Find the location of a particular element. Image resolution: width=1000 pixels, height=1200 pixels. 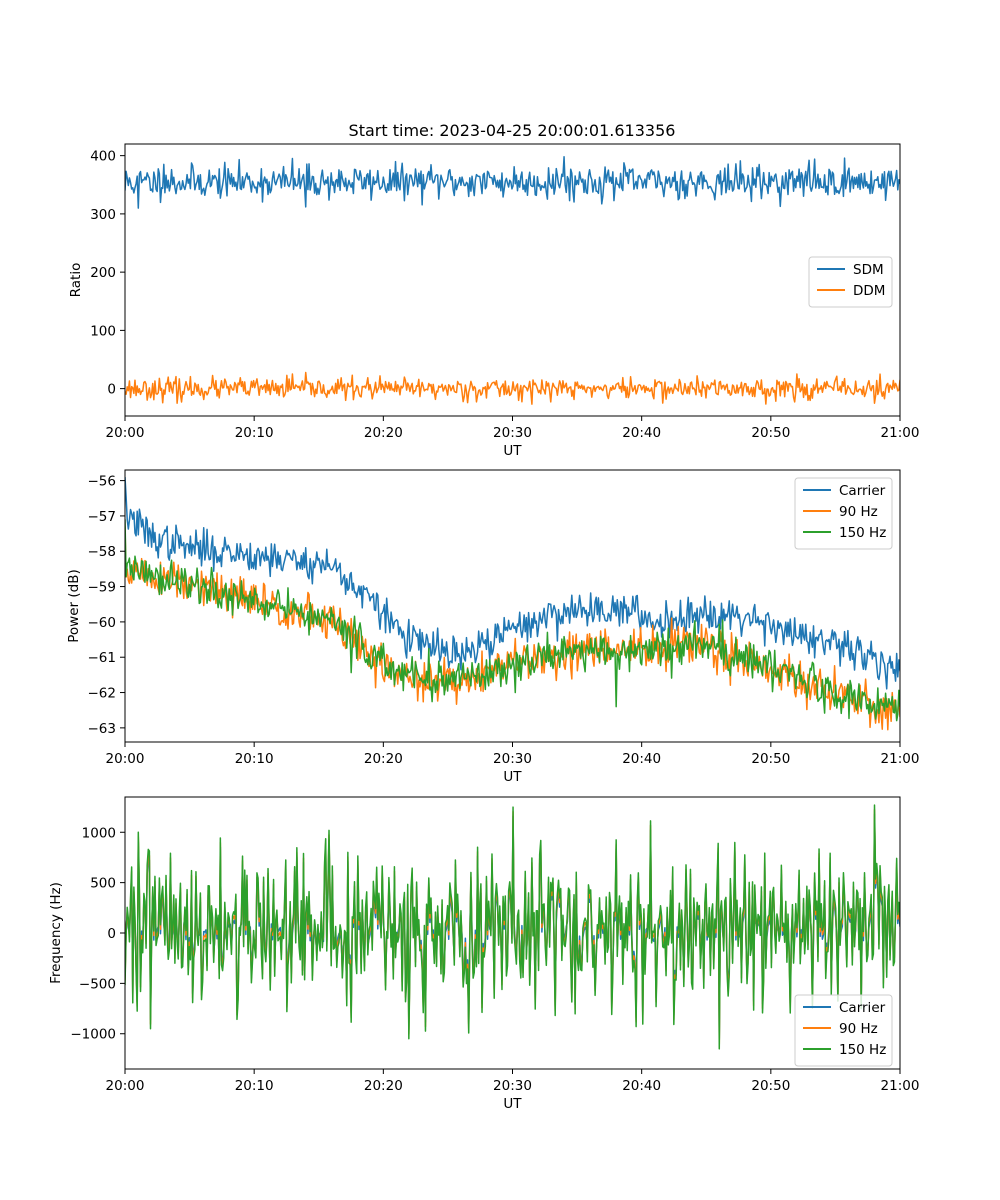

y-tick-label: 200 is located at coordinates (103, 273).